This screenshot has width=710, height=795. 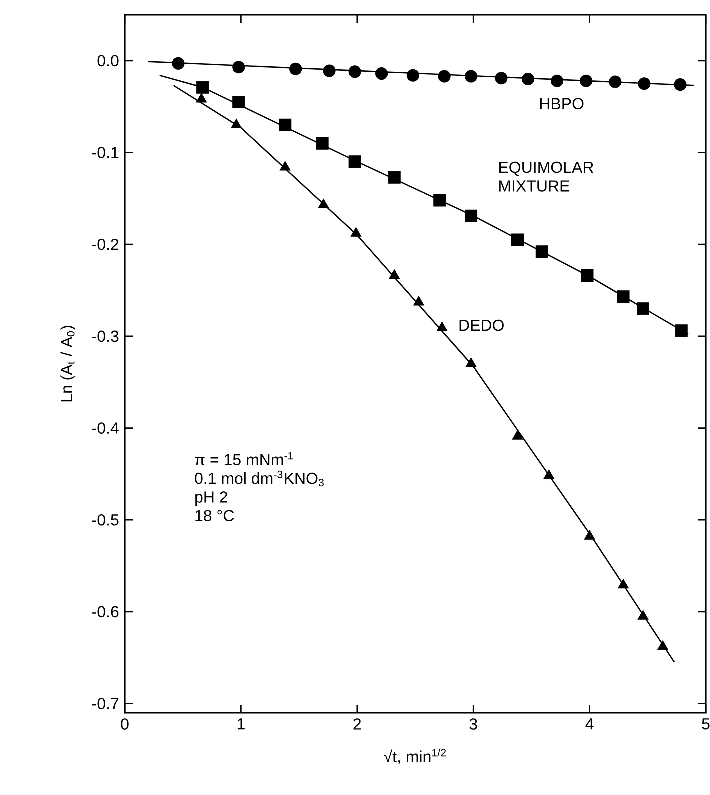 What do you see at coordinates (105, 428) in the screenshot?
I see `y-tick-label: -0.4` at bounding box center [105, 428].